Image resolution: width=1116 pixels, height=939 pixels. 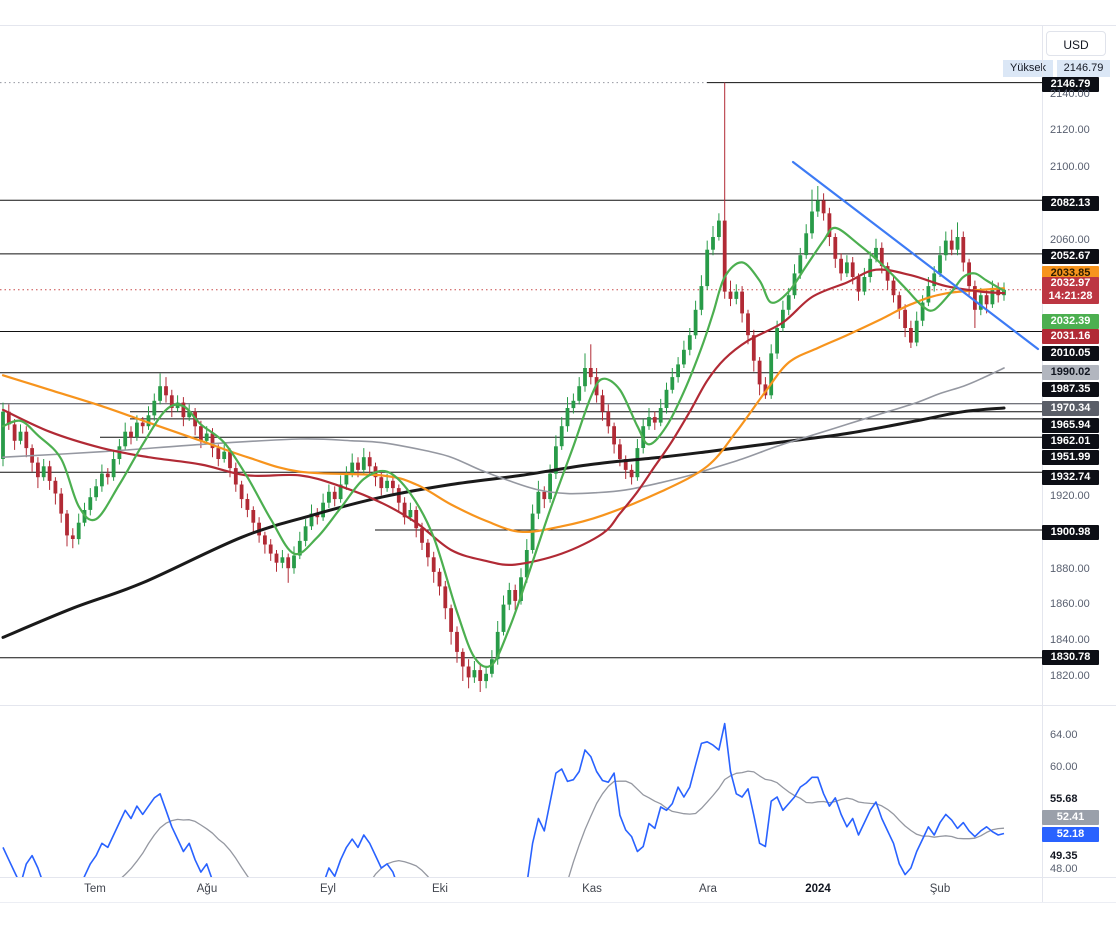 I want to click on time-axis-label: Eki, so click(x=440, y=889).